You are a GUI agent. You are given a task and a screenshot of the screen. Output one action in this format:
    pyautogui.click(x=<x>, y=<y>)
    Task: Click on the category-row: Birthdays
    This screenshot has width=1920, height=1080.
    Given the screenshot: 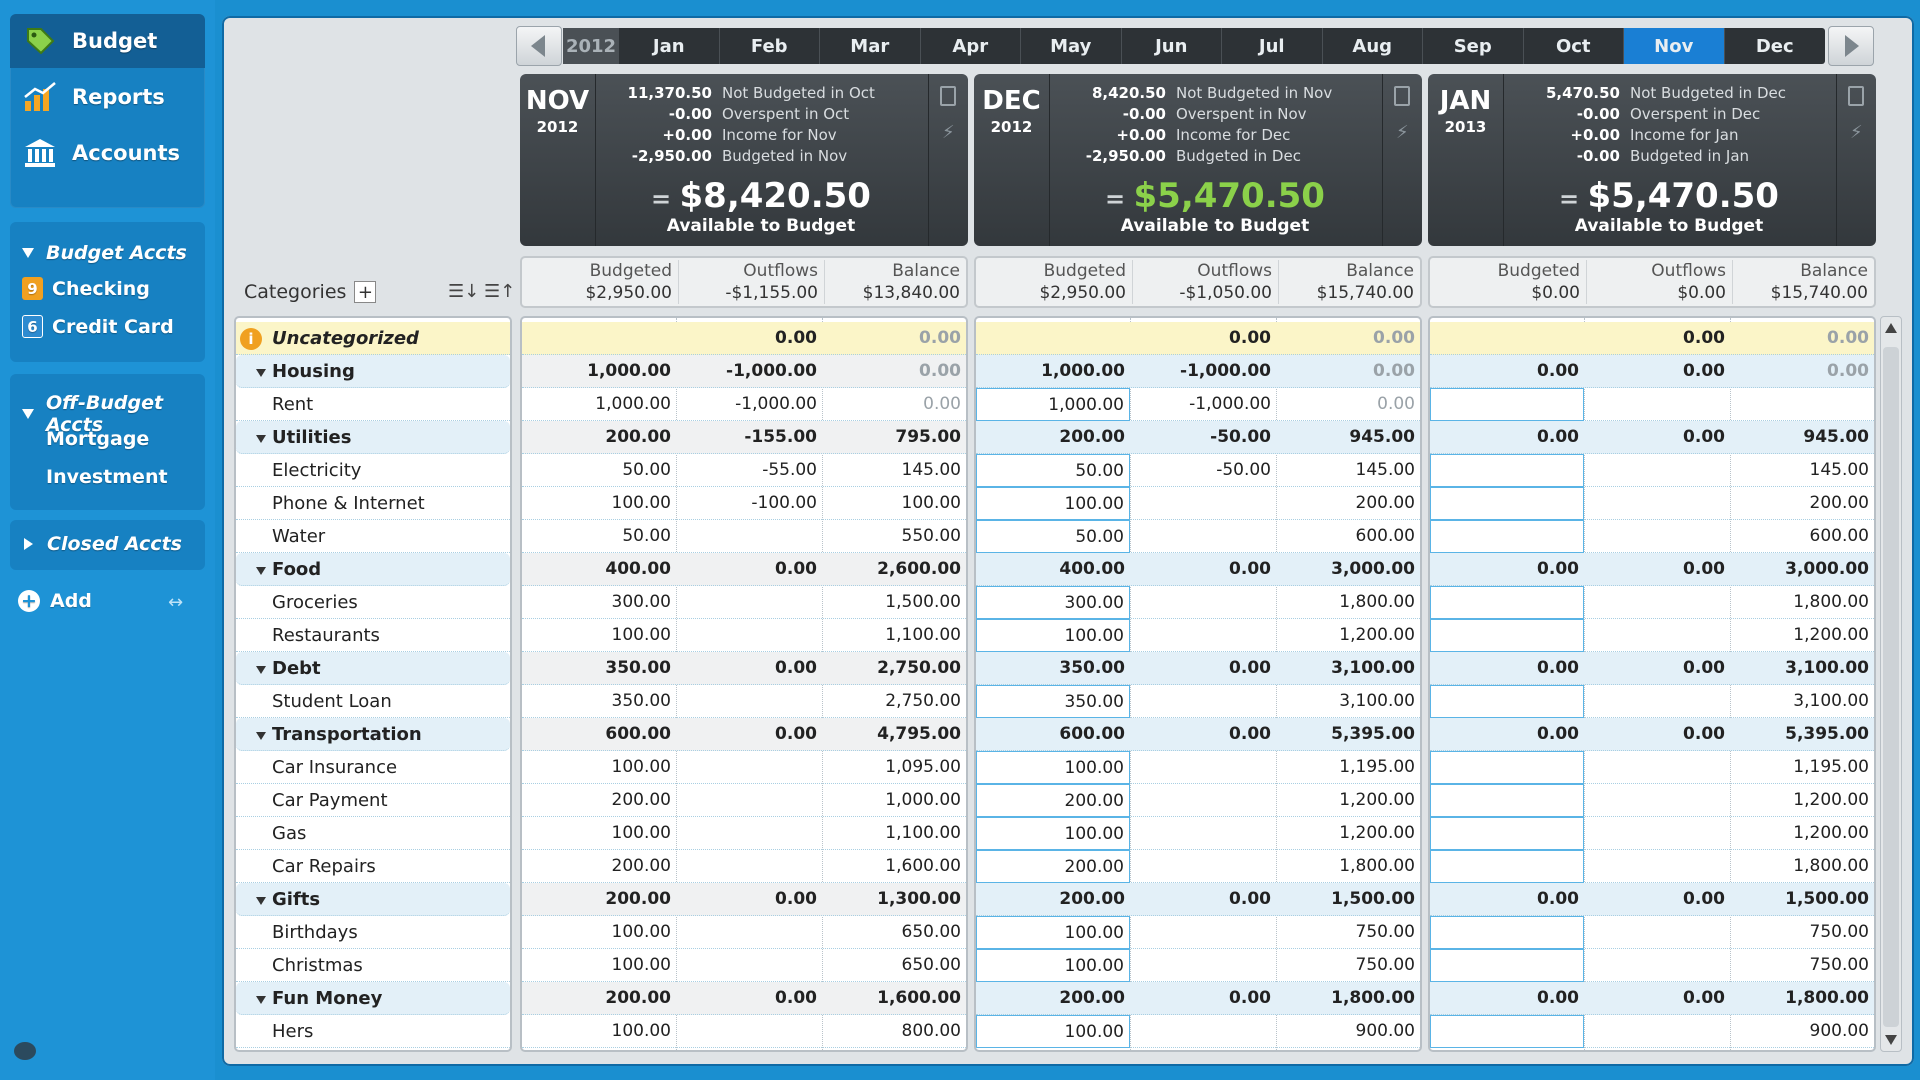 What is the action you would take?
    pyautogui.click(x=373, y=932)
    